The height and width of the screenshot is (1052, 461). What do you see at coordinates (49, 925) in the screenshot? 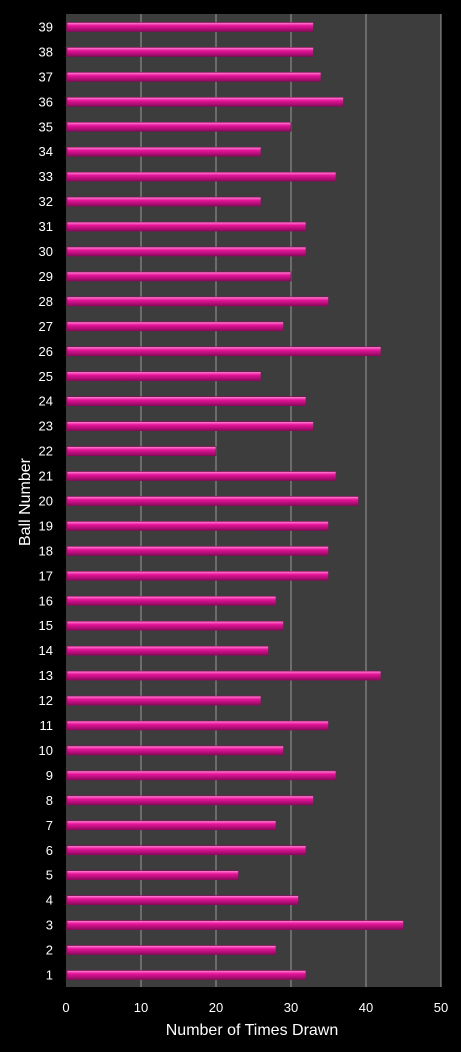
I see `y-tick-label: 3` at bounding box center [49, 925].